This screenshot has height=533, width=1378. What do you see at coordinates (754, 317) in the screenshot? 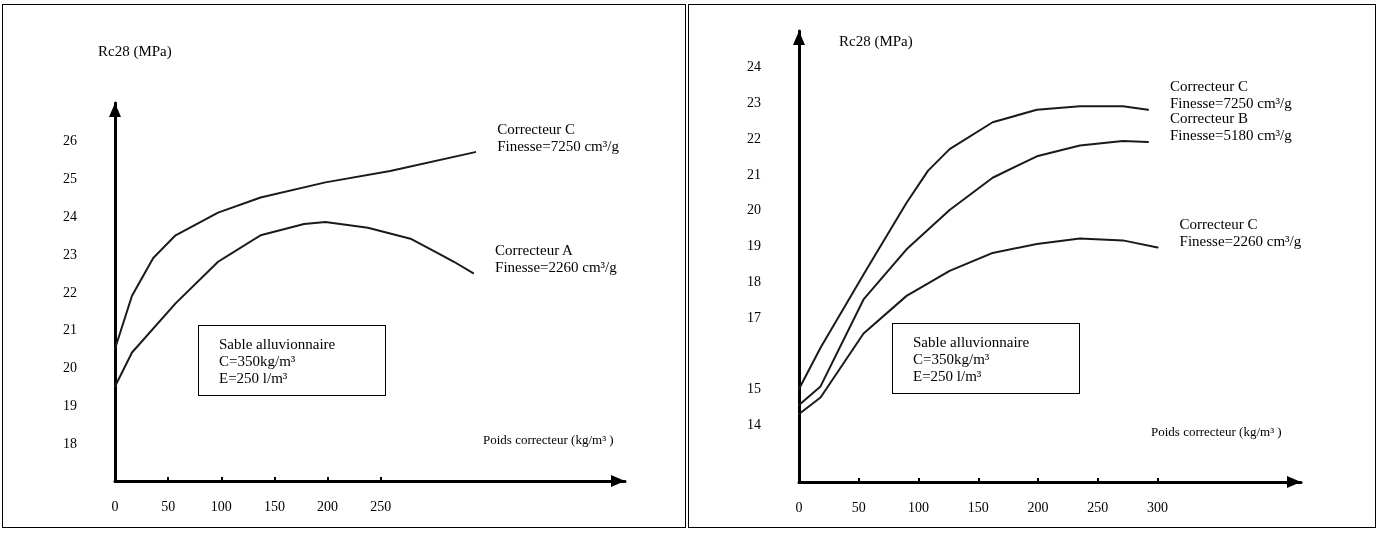
I see `y-tick-label: 17` at bounding box center [754, 317].